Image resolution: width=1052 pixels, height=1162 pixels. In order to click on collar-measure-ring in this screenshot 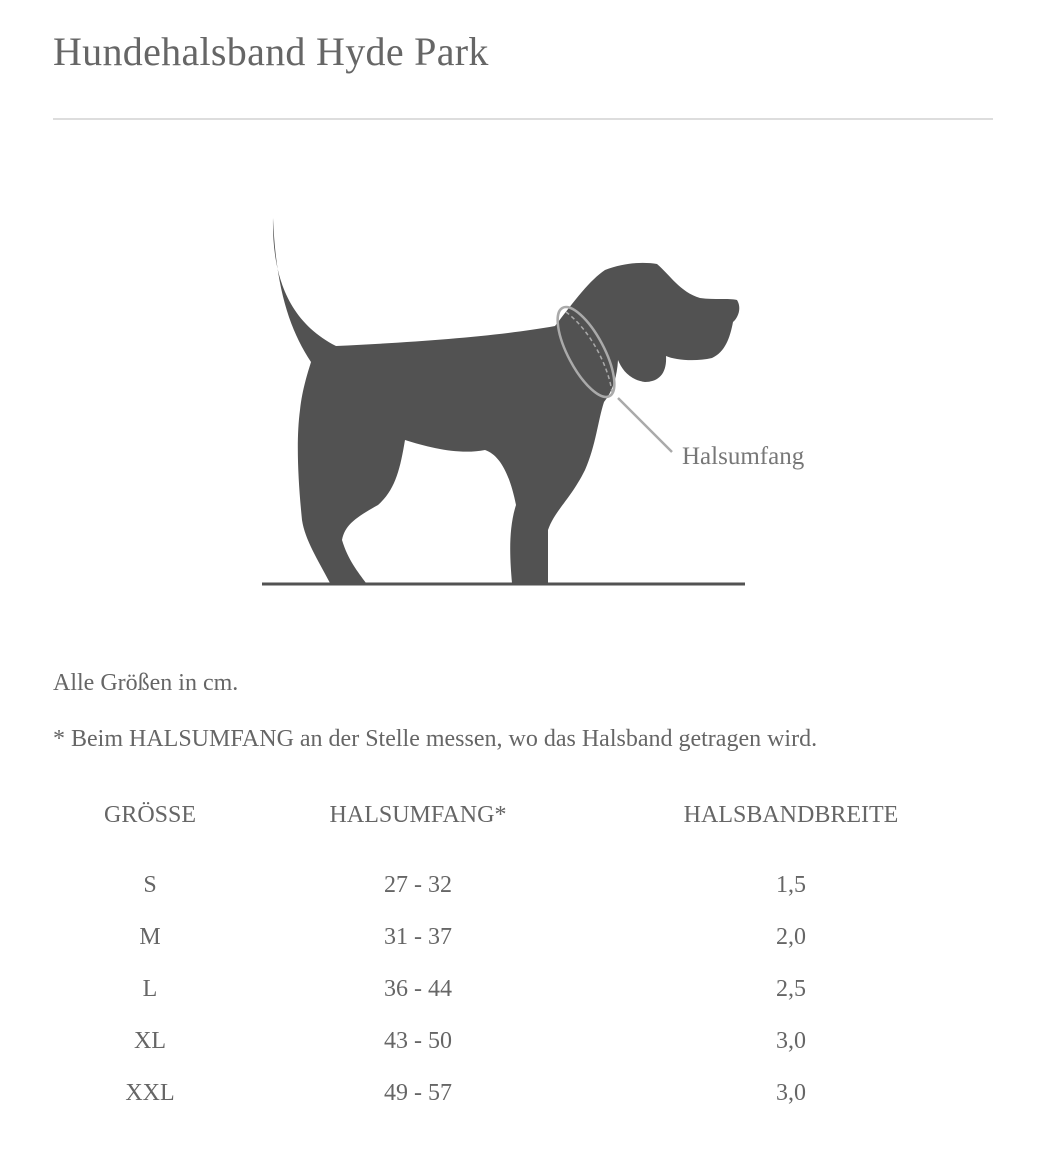, I will do `click(586, 352)`.